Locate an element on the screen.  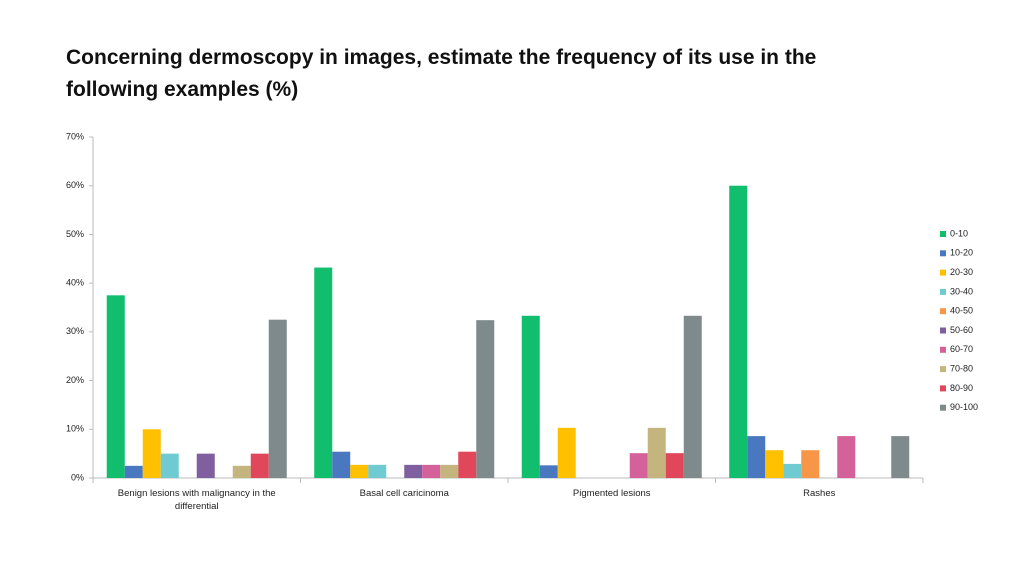
x-tick-label: Basal cell caricinoma is located at coordinates (404, 493).